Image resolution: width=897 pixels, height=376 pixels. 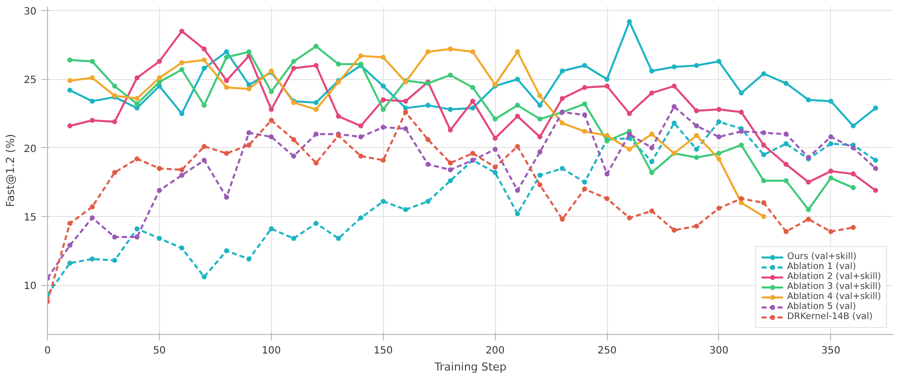 What do you see at coordinates (834, 287) in the screenshot?
I see `legend-label: Ablation 3 (val+skill)` at bounding box center [834, 287].